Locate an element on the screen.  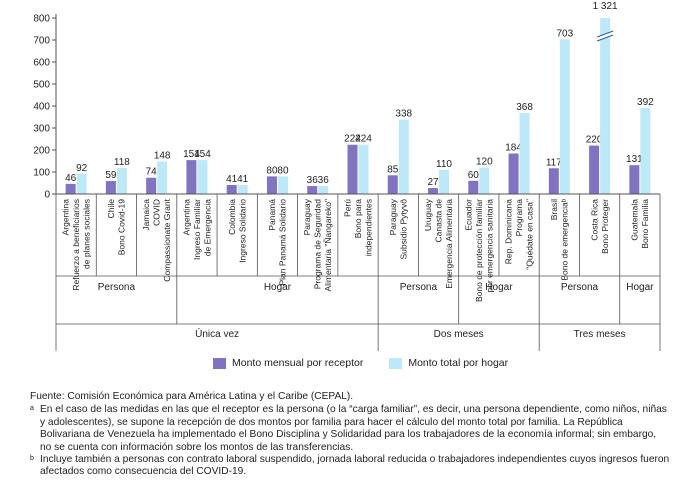
category-label: Perú is located at coordinates (348, 208).